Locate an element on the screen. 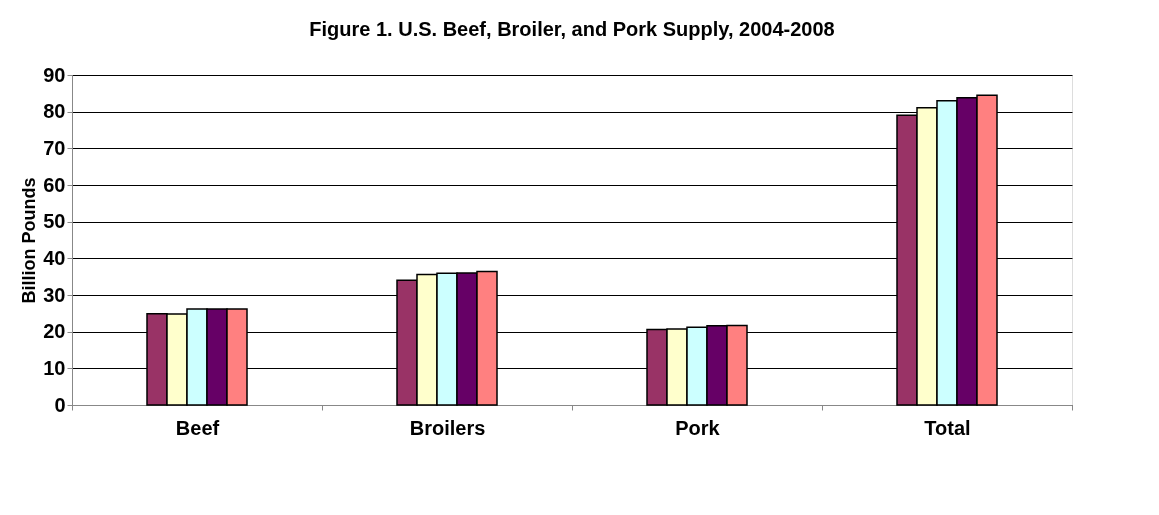  chart-title: Figure 1. U.S. Beef, Broiler, and Pork Supply, 2004-2008 is located at coordinates (572, 29).